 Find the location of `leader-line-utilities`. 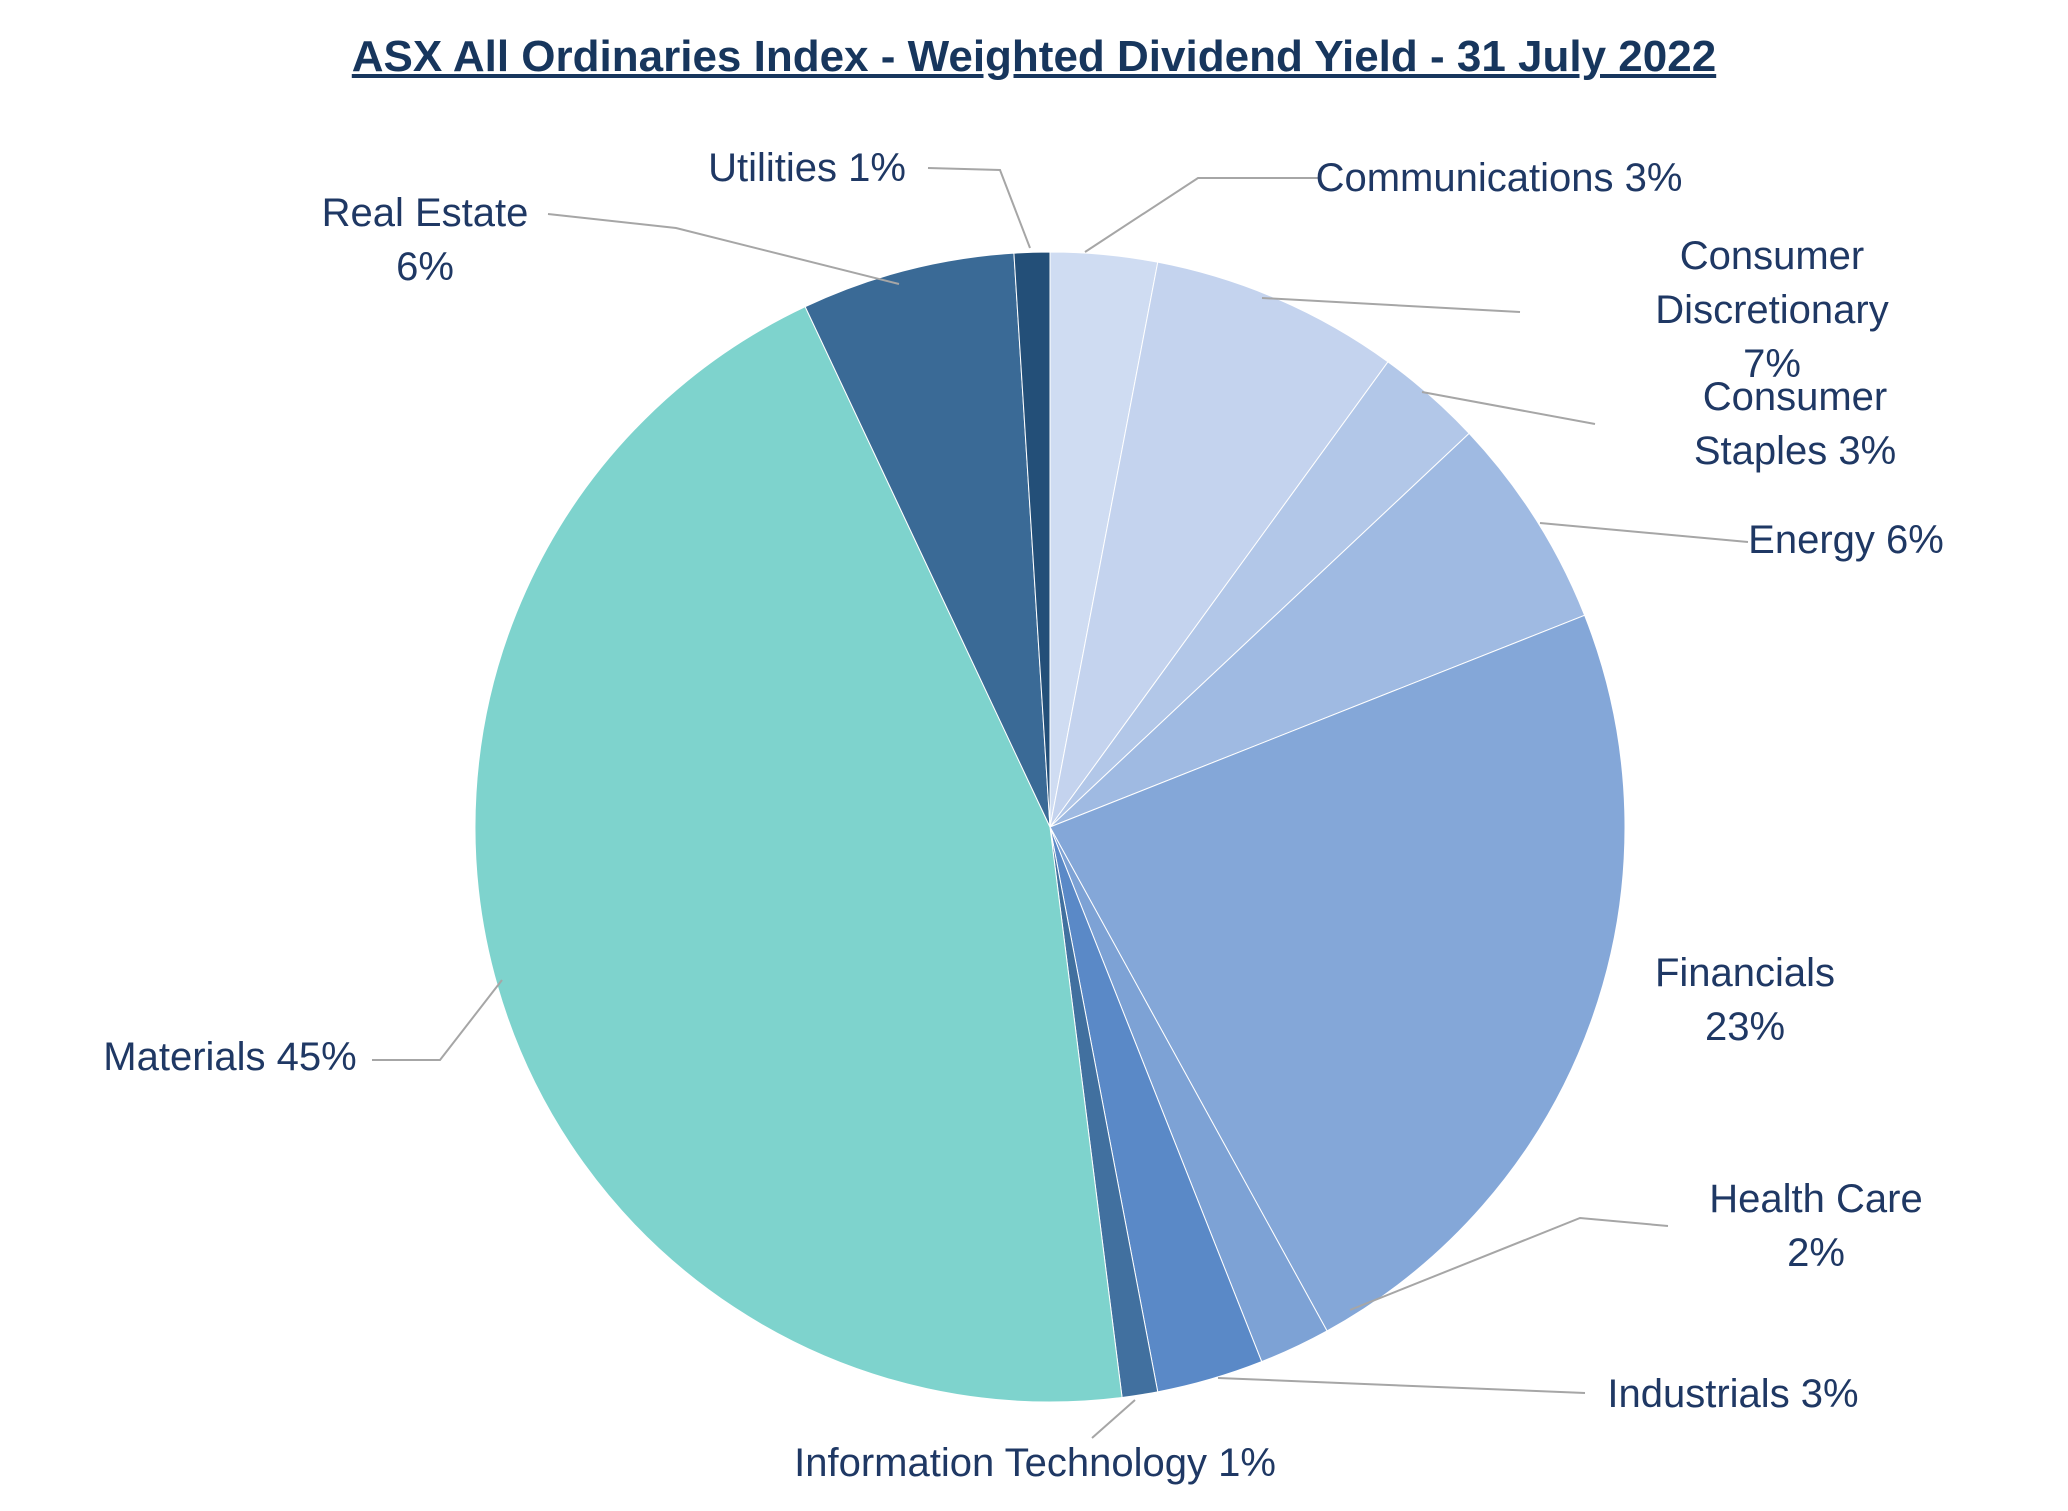

leader-line-utilities is located at coordinates (979, 208).